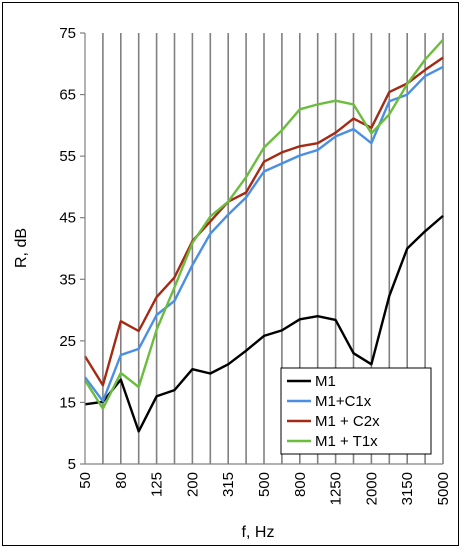  What do you see at coordinates (258, 532) in the screenshot?
I see `x-axis-title: f, Hz` at bounding box center [258, 532].